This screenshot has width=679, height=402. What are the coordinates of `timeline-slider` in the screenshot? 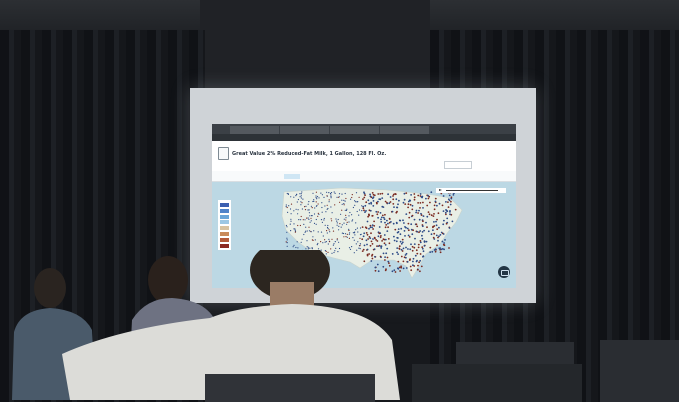 It's located at (471, 190).